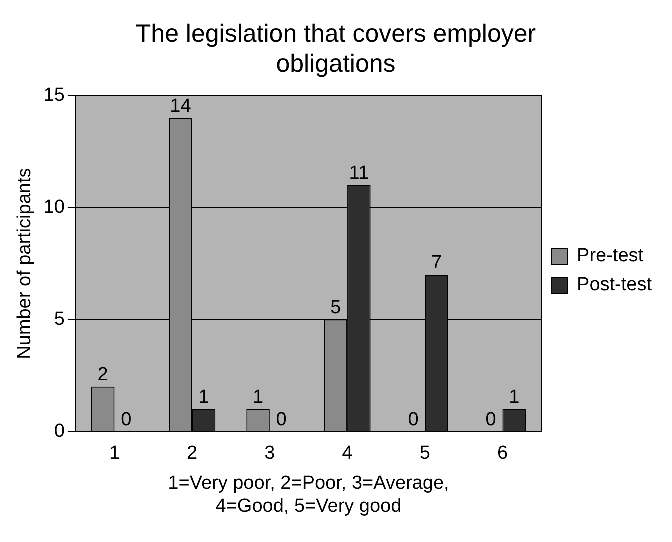 The width and height of the screenshot is (672, 542). Describe the element at coordinates (25, 264) in the screenshot. I see `y-axis-title: Number of participants` at that location.